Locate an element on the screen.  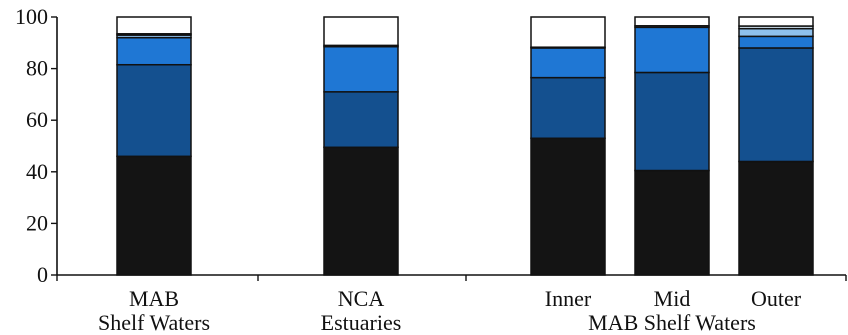
y-tick-label: 100 is located at coordinates (31, 16).